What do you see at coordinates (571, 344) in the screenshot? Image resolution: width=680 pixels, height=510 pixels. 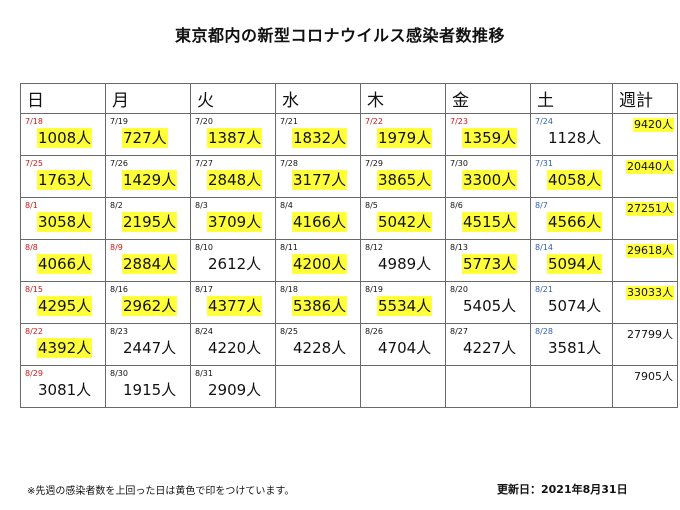 I see `day-cell: 8/28 3581人` at bounding box center [571, 344].